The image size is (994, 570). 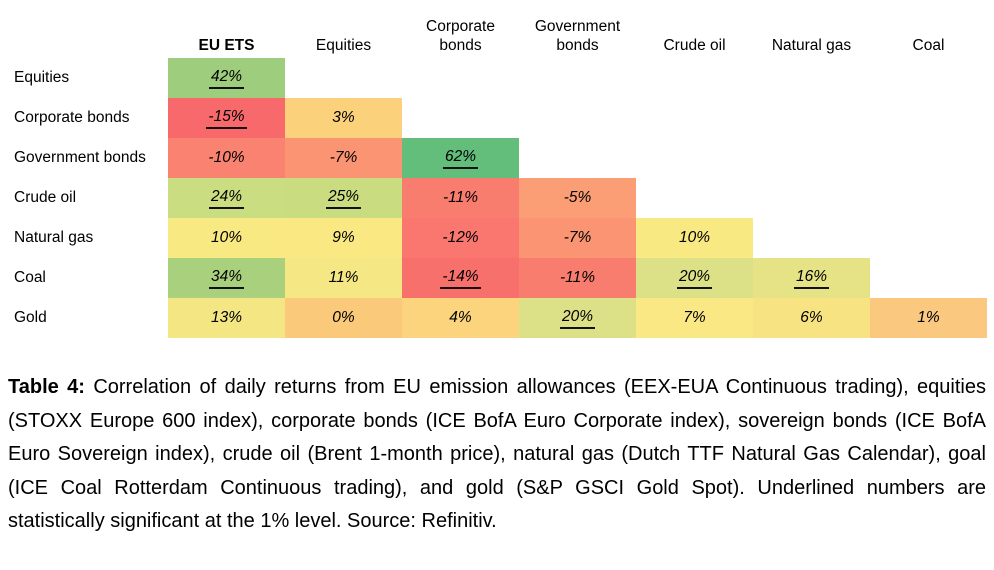 I want to click on cell-value: 42%, so click(x=226, y=78).